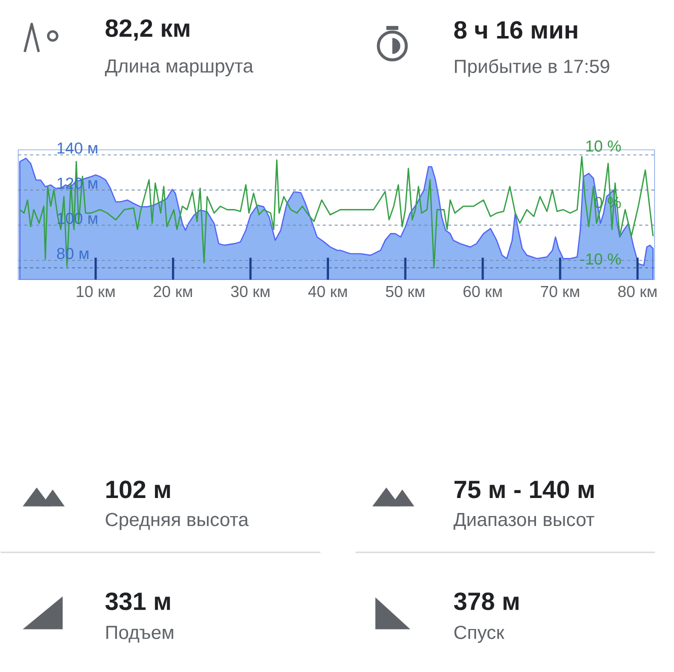 The height and width of the screenshot is (672, 674). I want to click on text: 75 м - 140 м, so click(524, 489).